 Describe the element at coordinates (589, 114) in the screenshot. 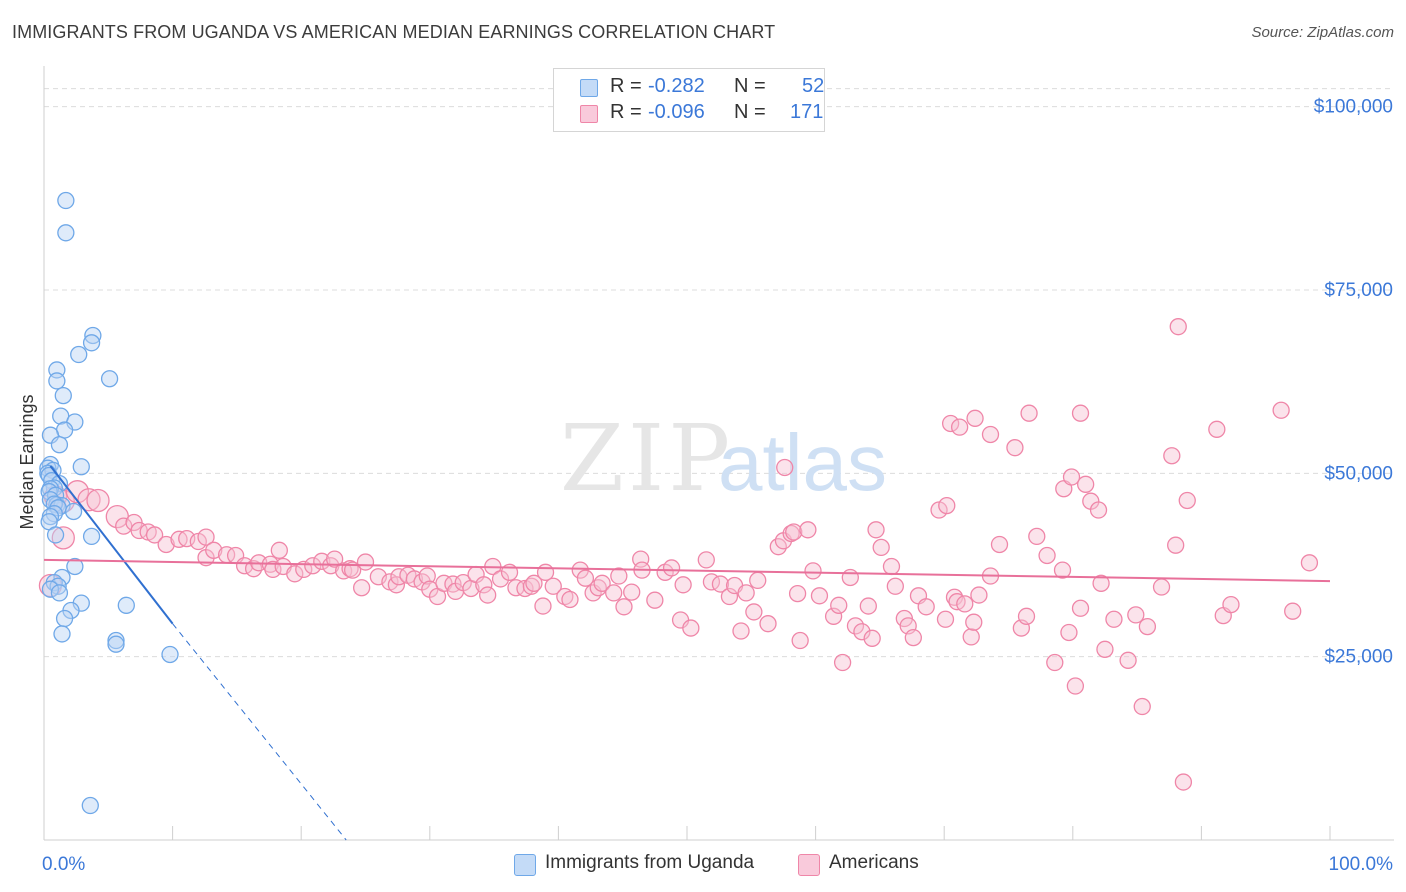

I see `legend-swatch-americans` at that location.